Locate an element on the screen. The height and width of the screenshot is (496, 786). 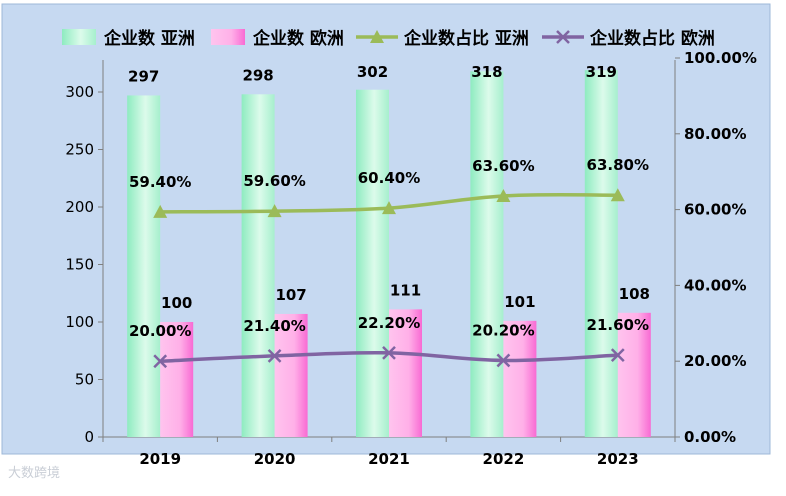
left-tick-label: 200 is located at coordinates (79, 207).